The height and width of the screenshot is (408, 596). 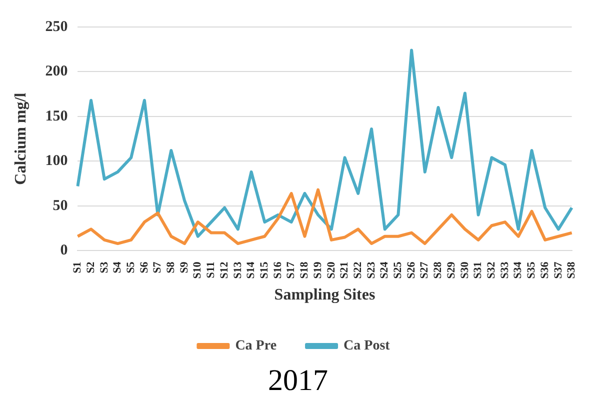 I want to click on x-tick-label: S4, so click(x=118, y=267).